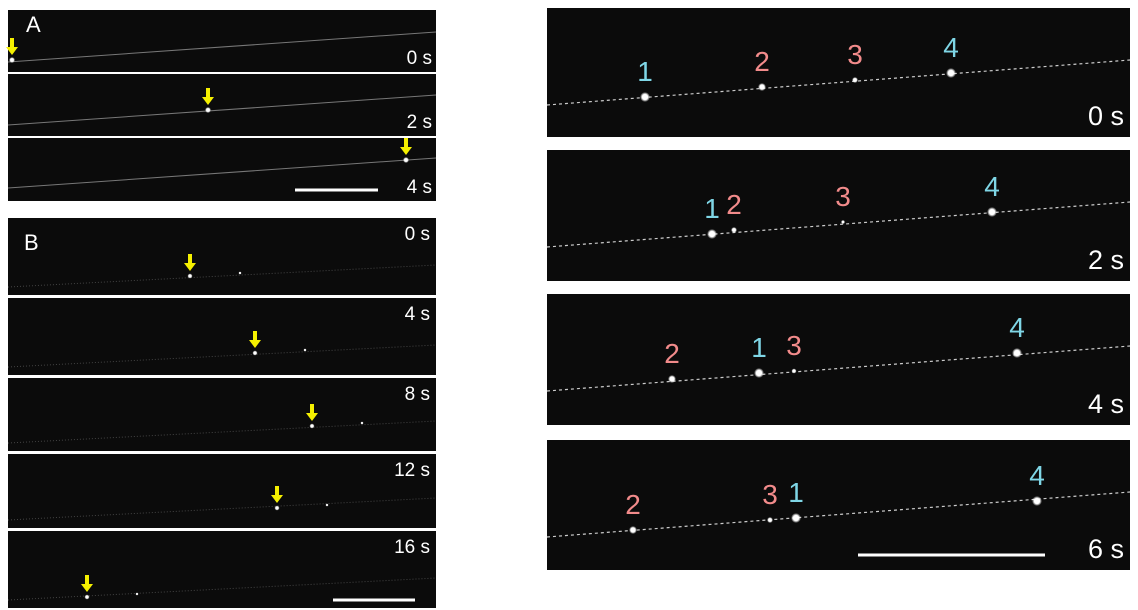 This screenshot has width=1138, height=610. Describe the element at coordinates (412, 470) in the screenshot. I see `time-label: 12 s` at that location.